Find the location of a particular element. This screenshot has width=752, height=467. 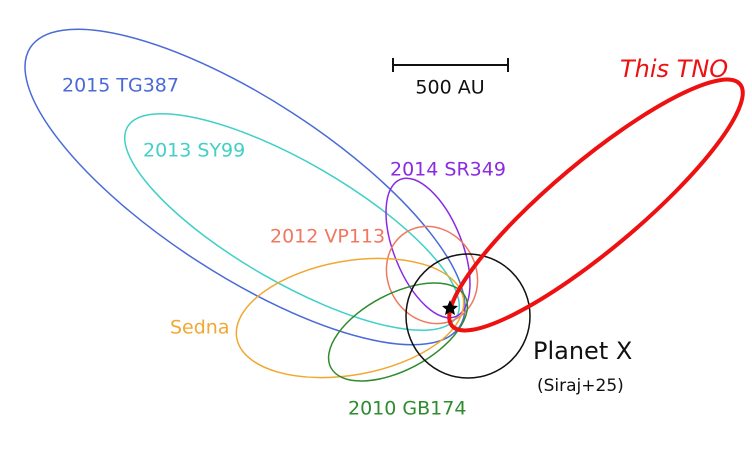

orbit-sedna is located at coordinates (350, 318).